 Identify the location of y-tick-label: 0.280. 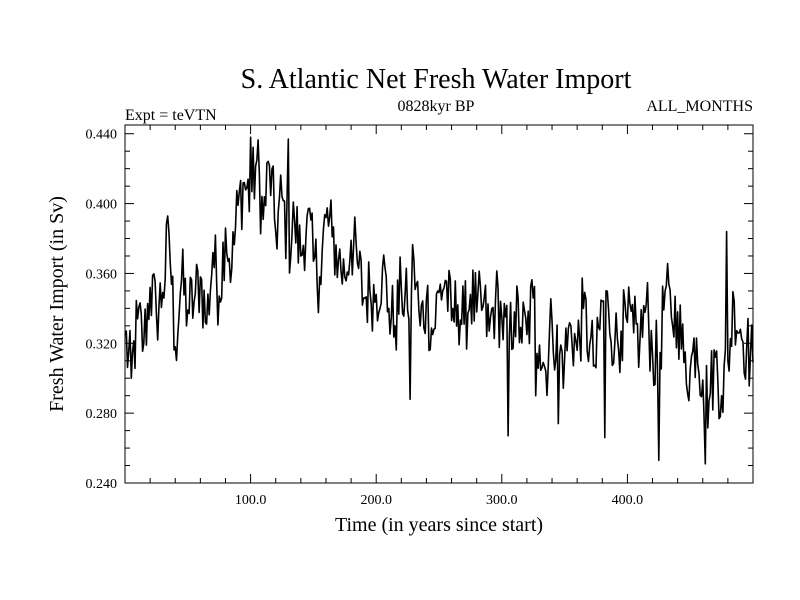
(102, 414).